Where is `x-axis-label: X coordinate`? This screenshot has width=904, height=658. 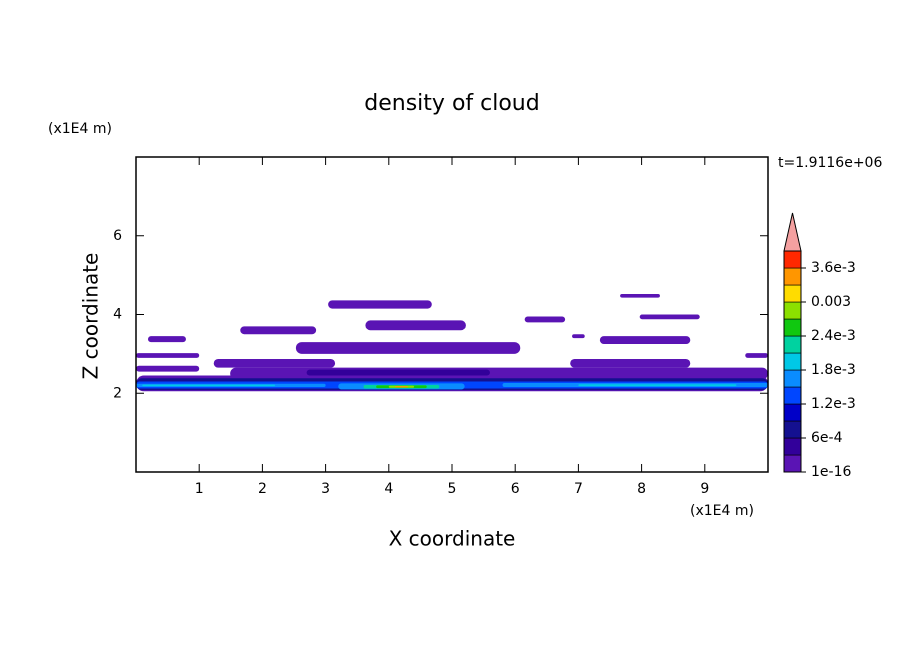
x-axis-label: X coordinate is located at coordinates (452, 539).